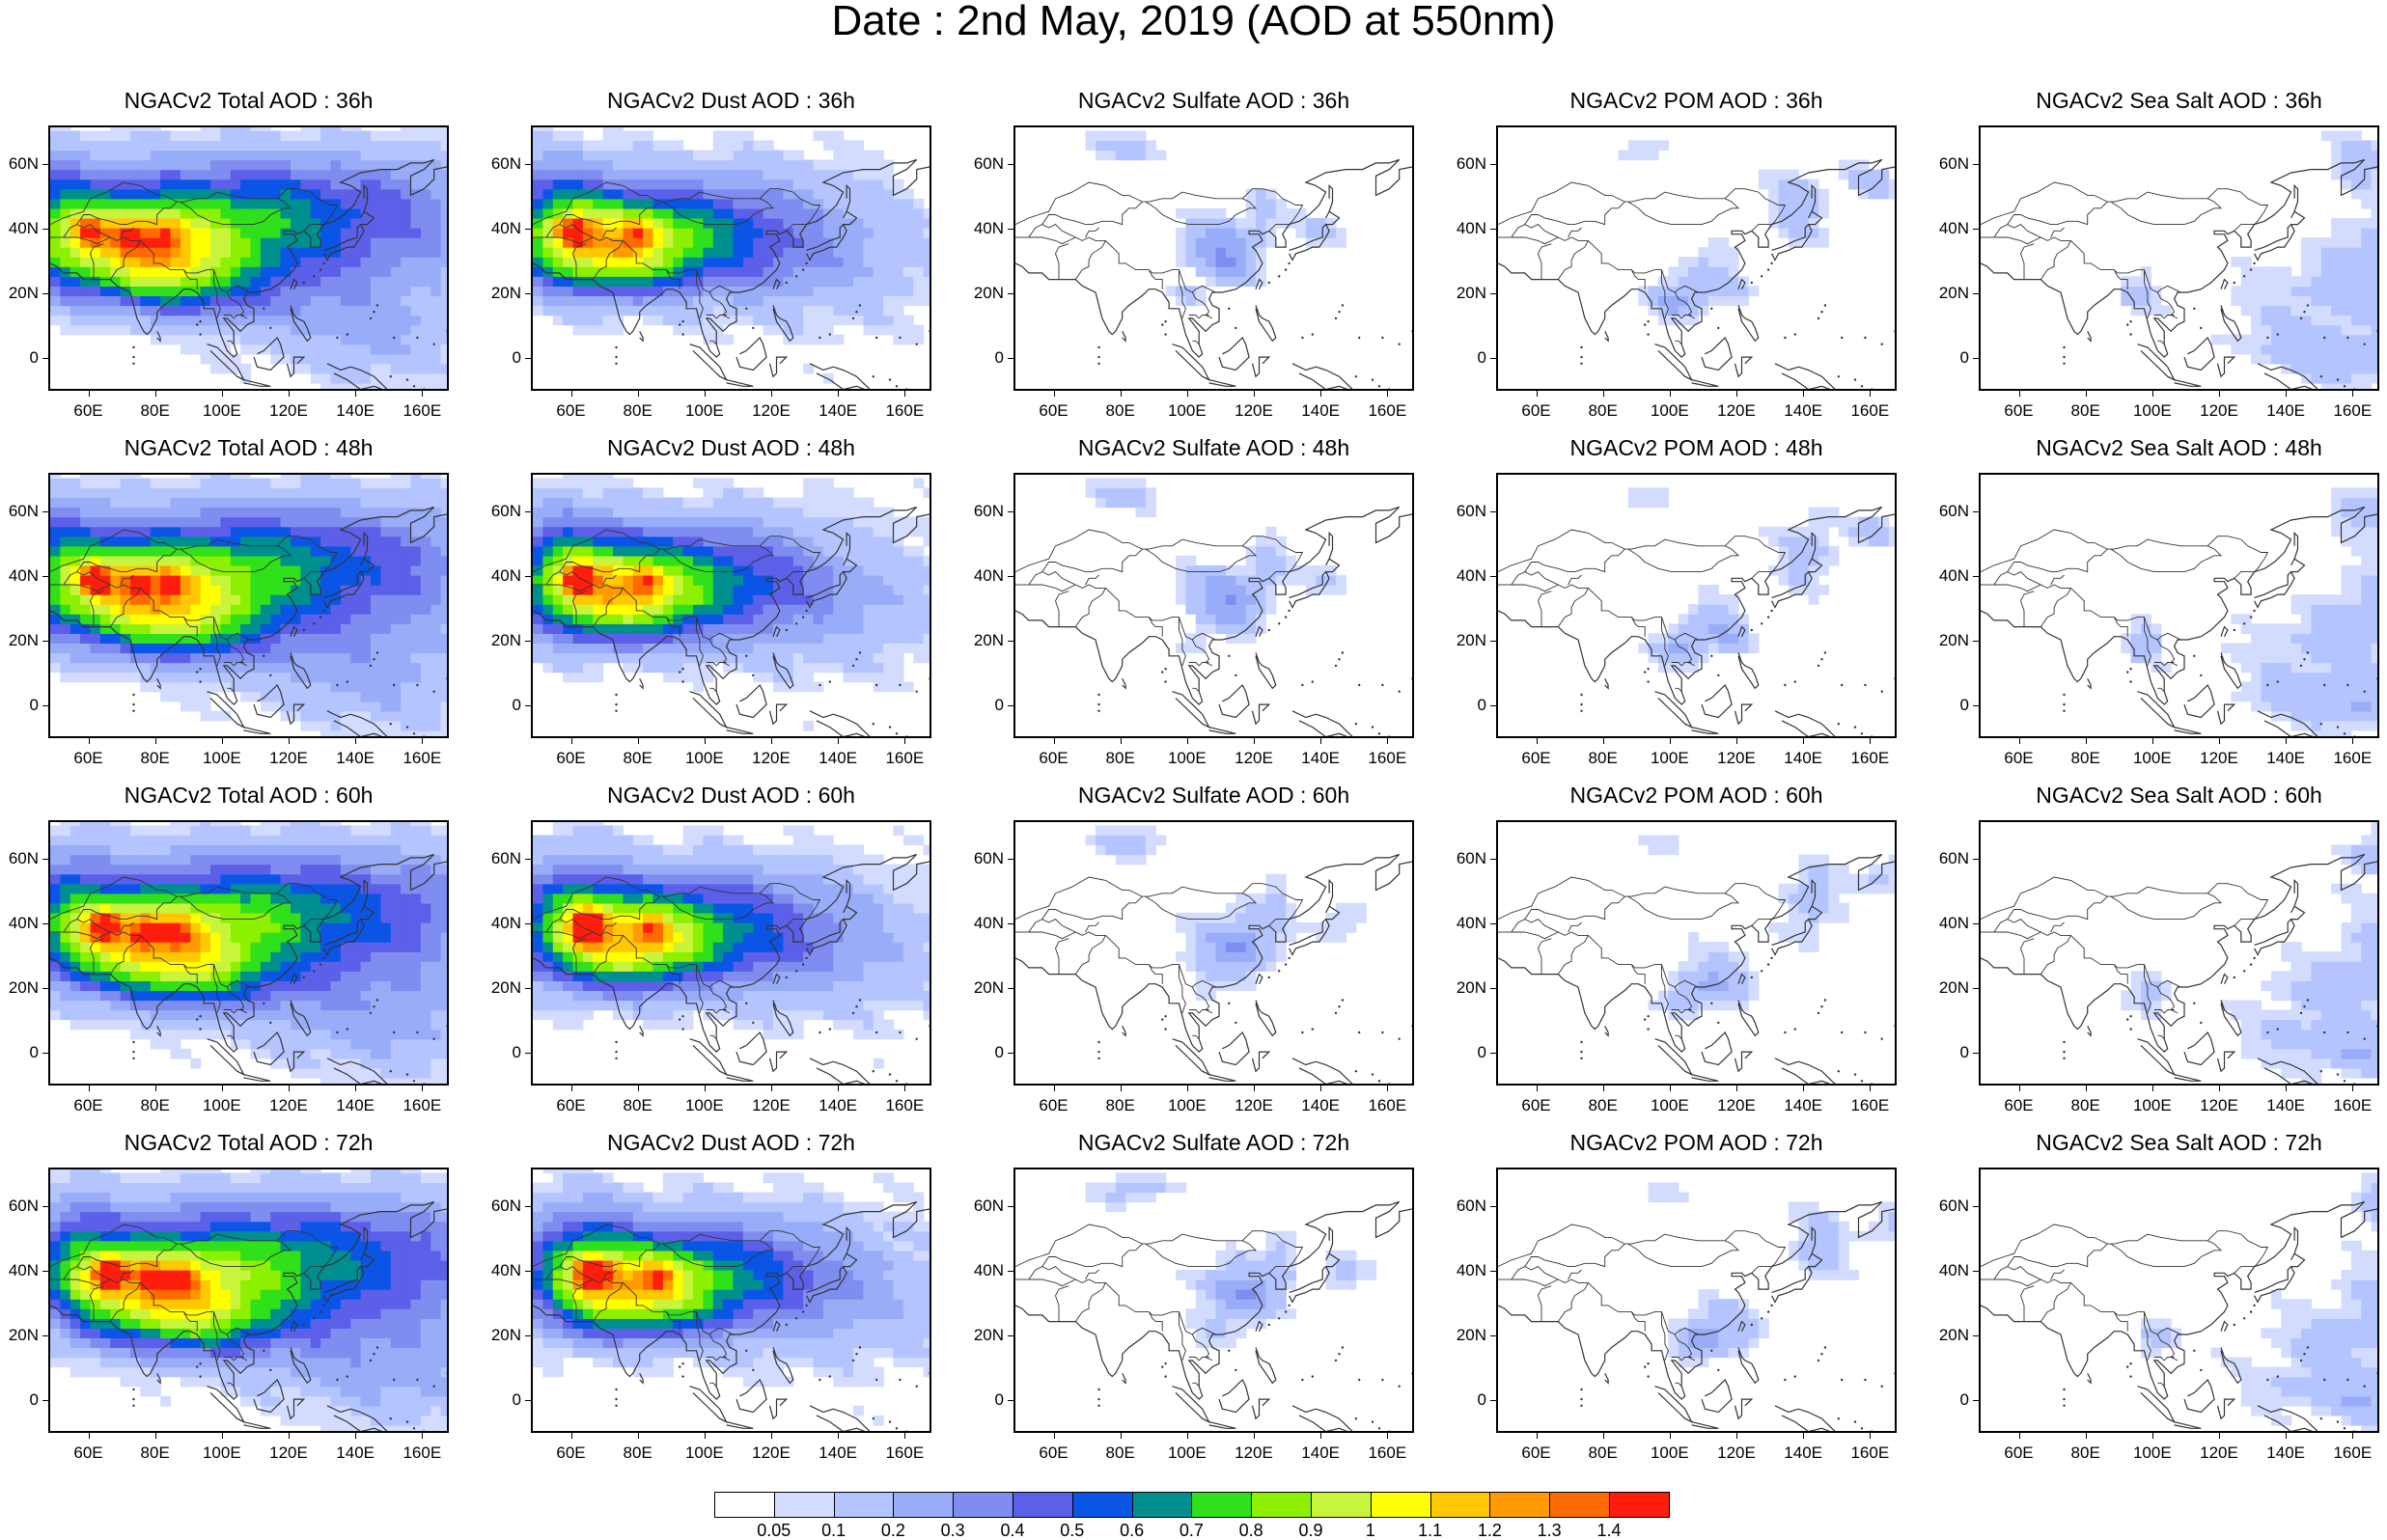  Describe the element at coordinates (1430, 1530) in the screenshot. I see `colorbar-label: 1.1` at that location.